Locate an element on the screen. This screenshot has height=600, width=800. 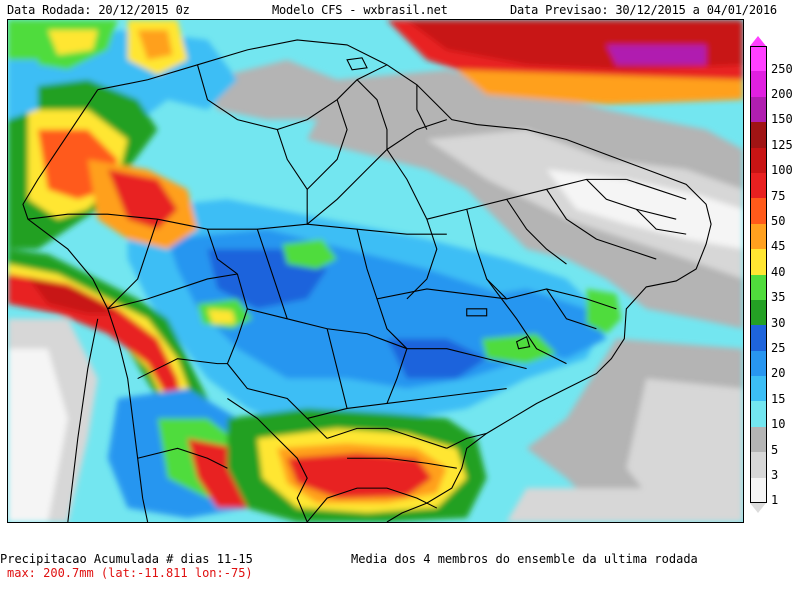
color-scale-label: 100 is located at coordinates (782, 170).